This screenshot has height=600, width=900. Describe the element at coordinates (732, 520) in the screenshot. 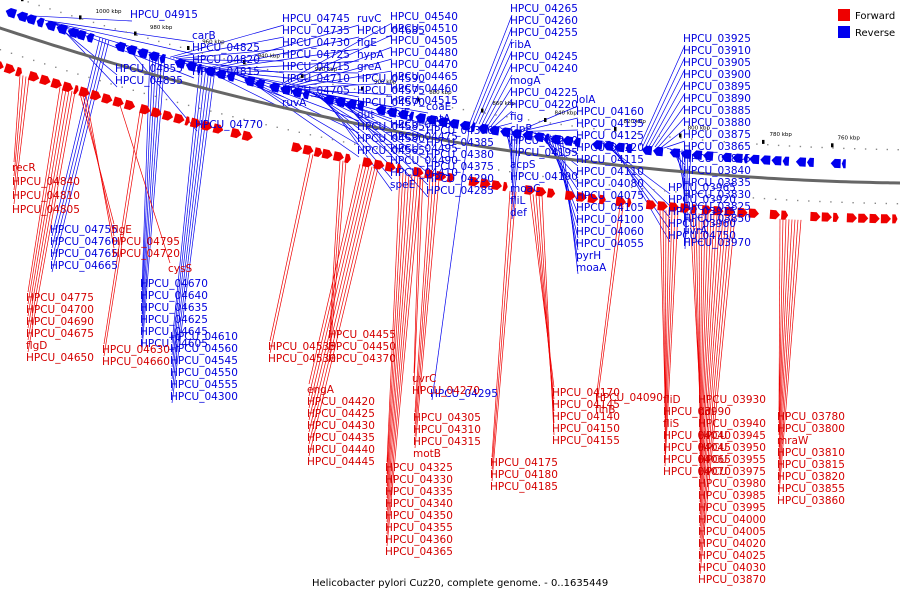

I see `gene-label: HPCU_04000` at that location.